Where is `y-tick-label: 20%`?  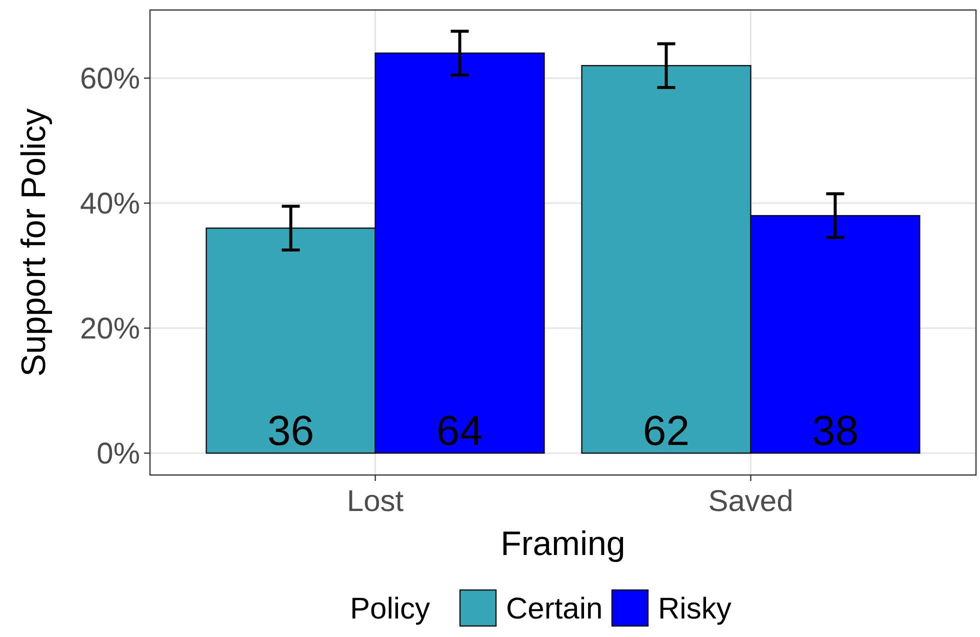 y-tick-label: 20% is located at coordinates (110, 329).